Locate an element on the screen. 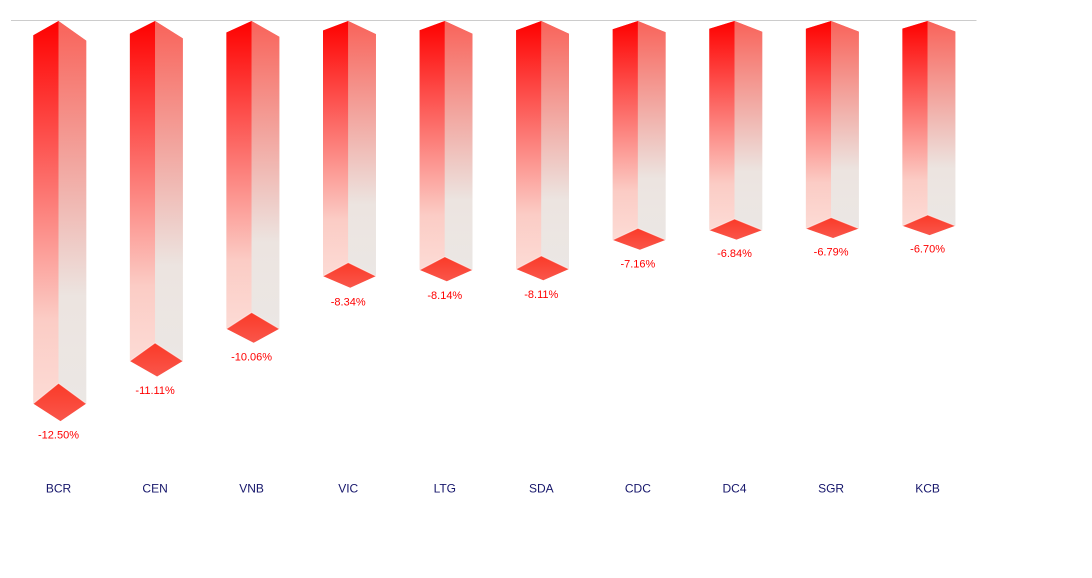  svg-text: -8.34% is located at coordinates (348, 302).